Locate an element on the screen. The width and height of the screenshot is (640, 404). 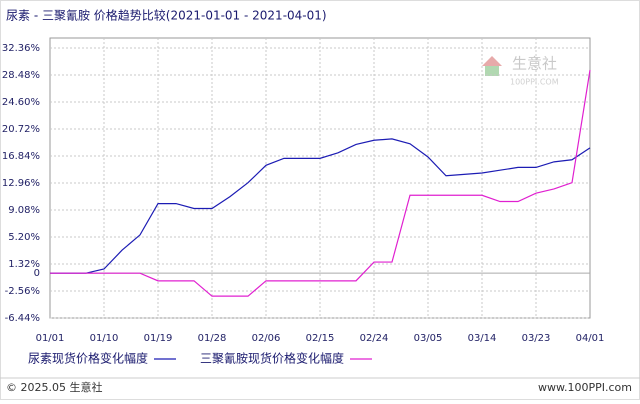
x-tick-label: 03/14 is located at coordinates (482, 338).